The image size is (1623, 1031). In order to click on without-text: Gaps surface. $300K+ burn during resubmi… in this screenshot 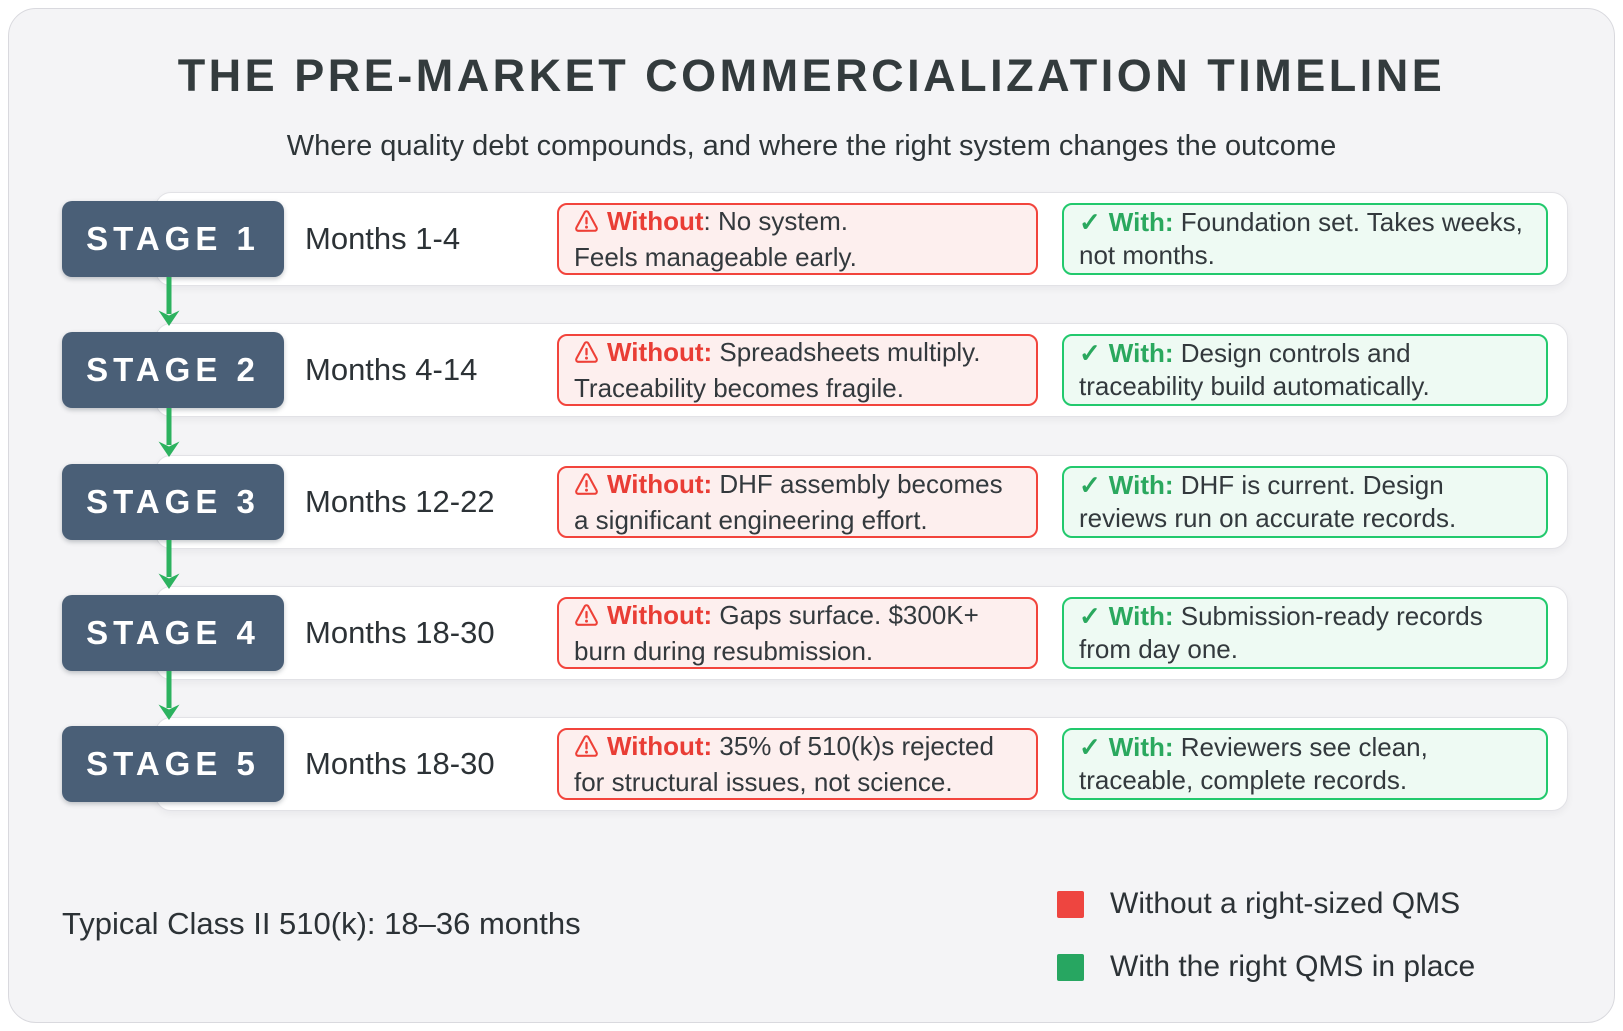, I will do `click(776, 632)`.